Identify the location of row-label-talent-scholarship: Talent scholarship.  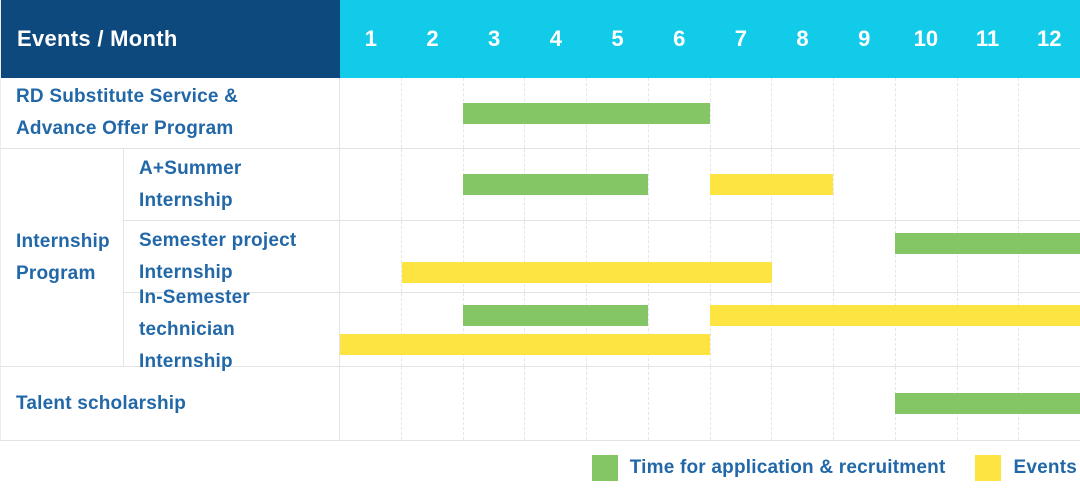
(170, 403).